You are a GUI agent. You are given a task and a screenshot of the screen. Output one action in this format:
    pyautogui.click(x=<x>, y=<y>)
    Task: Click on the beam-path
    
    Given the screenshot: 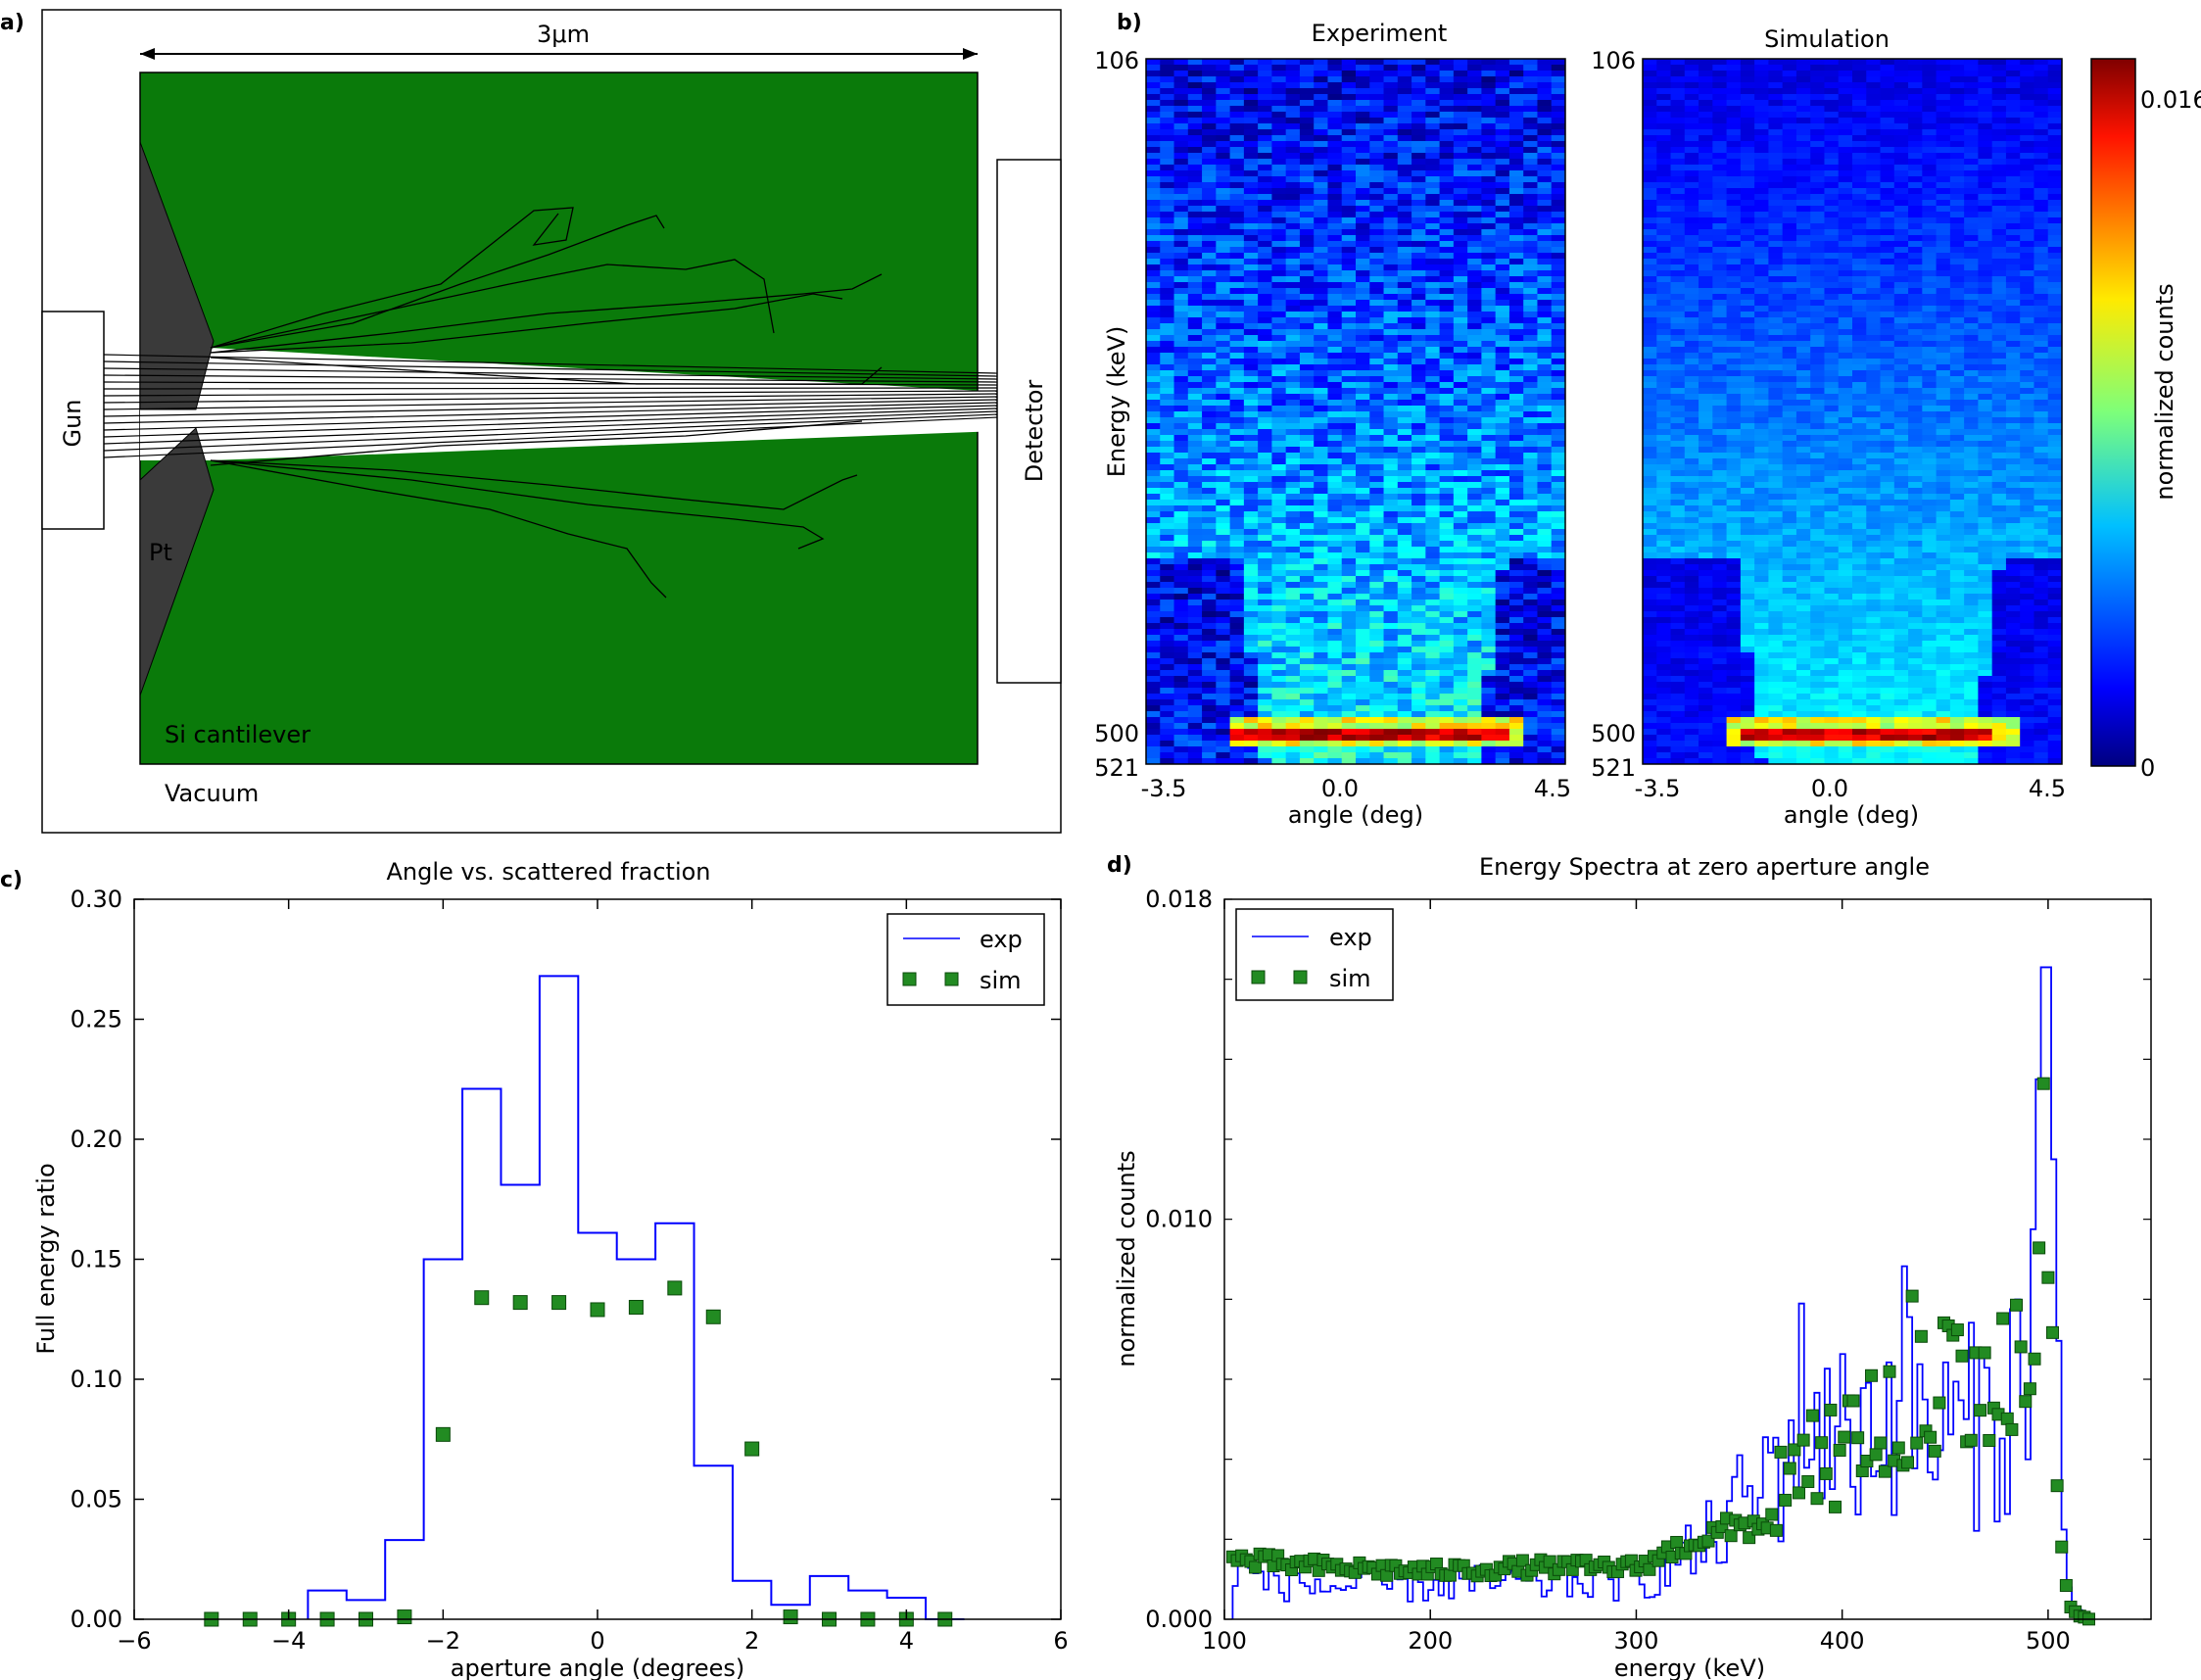 What is the action you would take?
    pyautogui.click(x=550, y=373)
    